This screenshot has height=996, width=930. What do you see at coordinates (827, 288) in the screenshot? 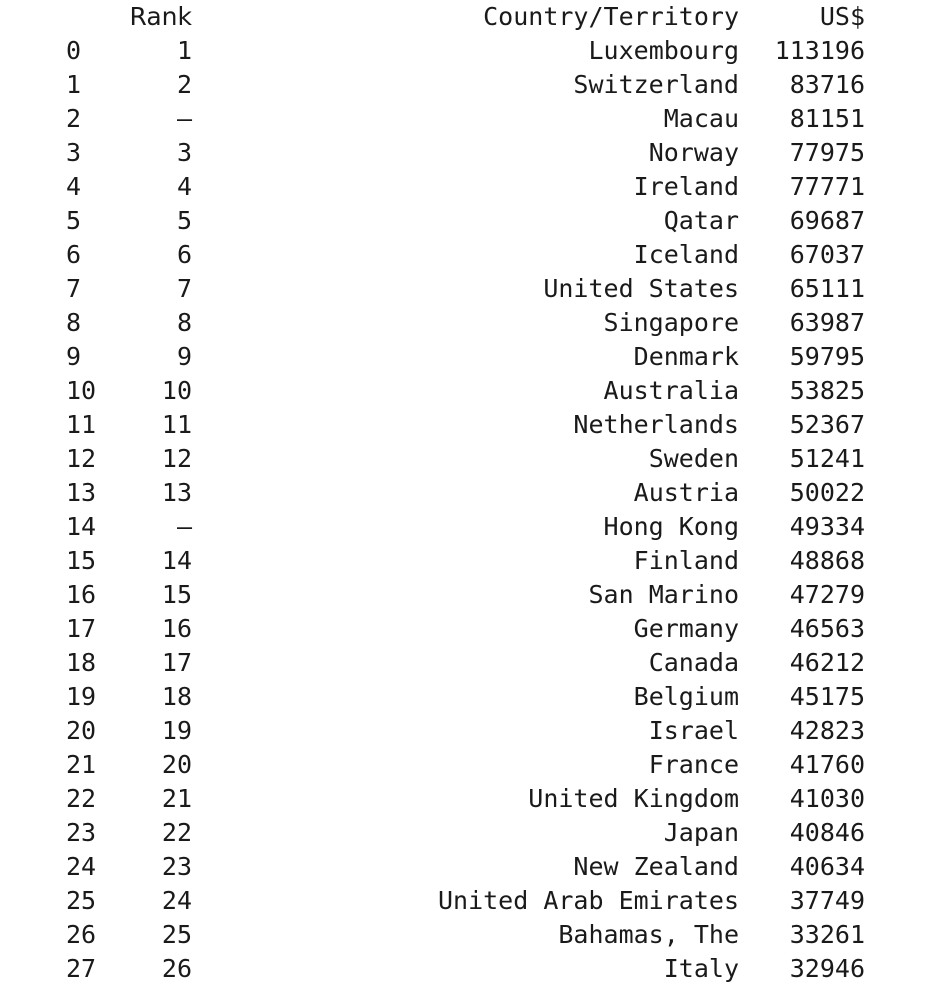
I see `row-usd: 65111` at bounding box center [827, 288].